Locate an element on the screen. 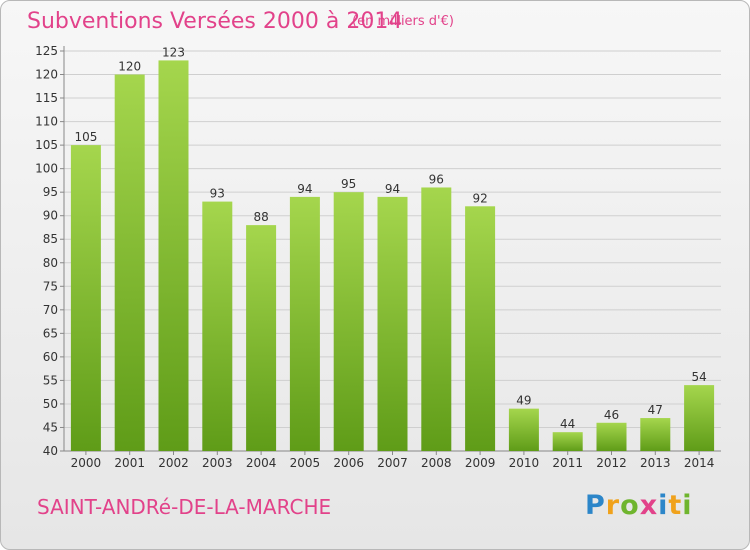 The height and width of the screenshot is (550, 750). x-tick-label: 2010 is located at coordinates (524, 463).